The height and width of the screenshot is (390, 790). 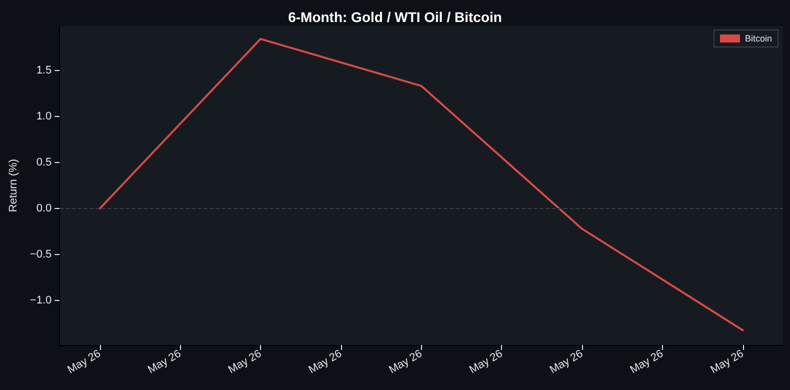 What do you see at coordinates (44, 208) in the screenshot?
I see `y-tick-label: 0.0` at bounding box center [44, 208].